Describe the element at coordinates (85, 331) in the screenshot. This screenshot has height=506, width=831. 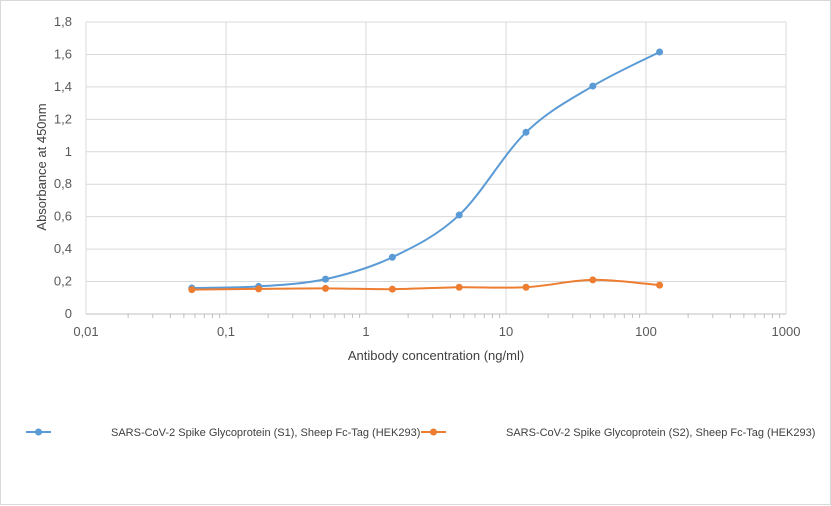
I see `x-tick-label: 0,01` at that location.